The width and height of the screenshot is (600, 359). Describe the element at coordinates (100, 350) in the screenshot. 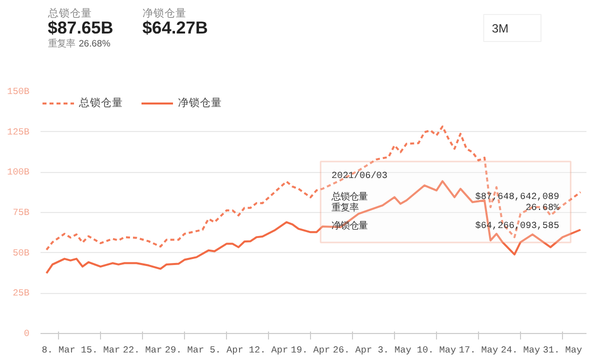

I see `x-tick-label: 15. Mar` at that location.